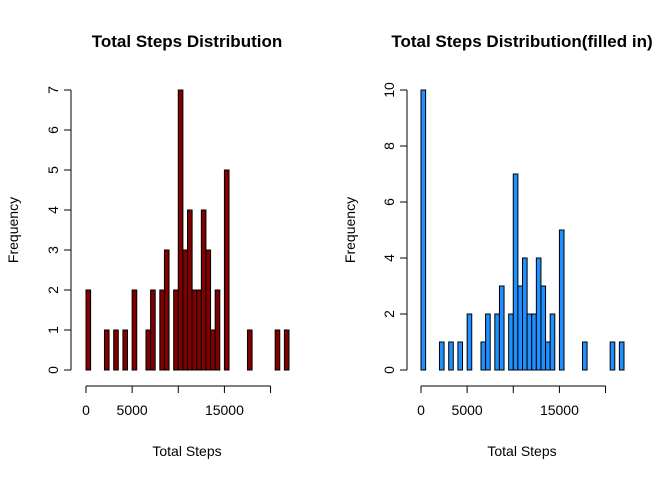 Image resolution: width=672 pixels, height=480 pixels. I want to click on chart-title: Total Steps Distribution, so click(187, 41).